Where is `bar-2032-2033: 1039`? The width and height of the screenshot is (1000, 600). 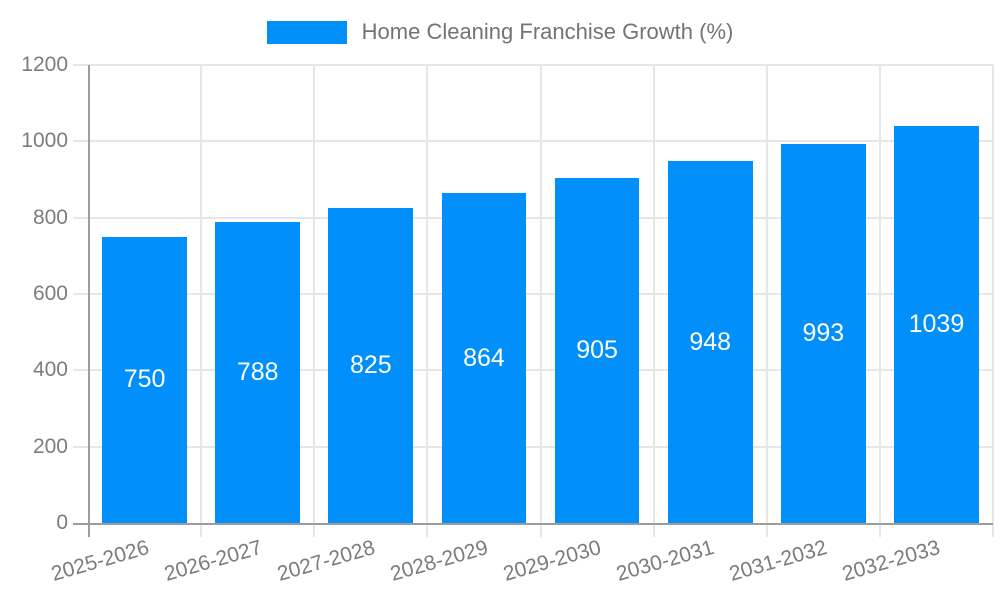 bar-2032-2033: 1039 is located at coordinates (936, 324).